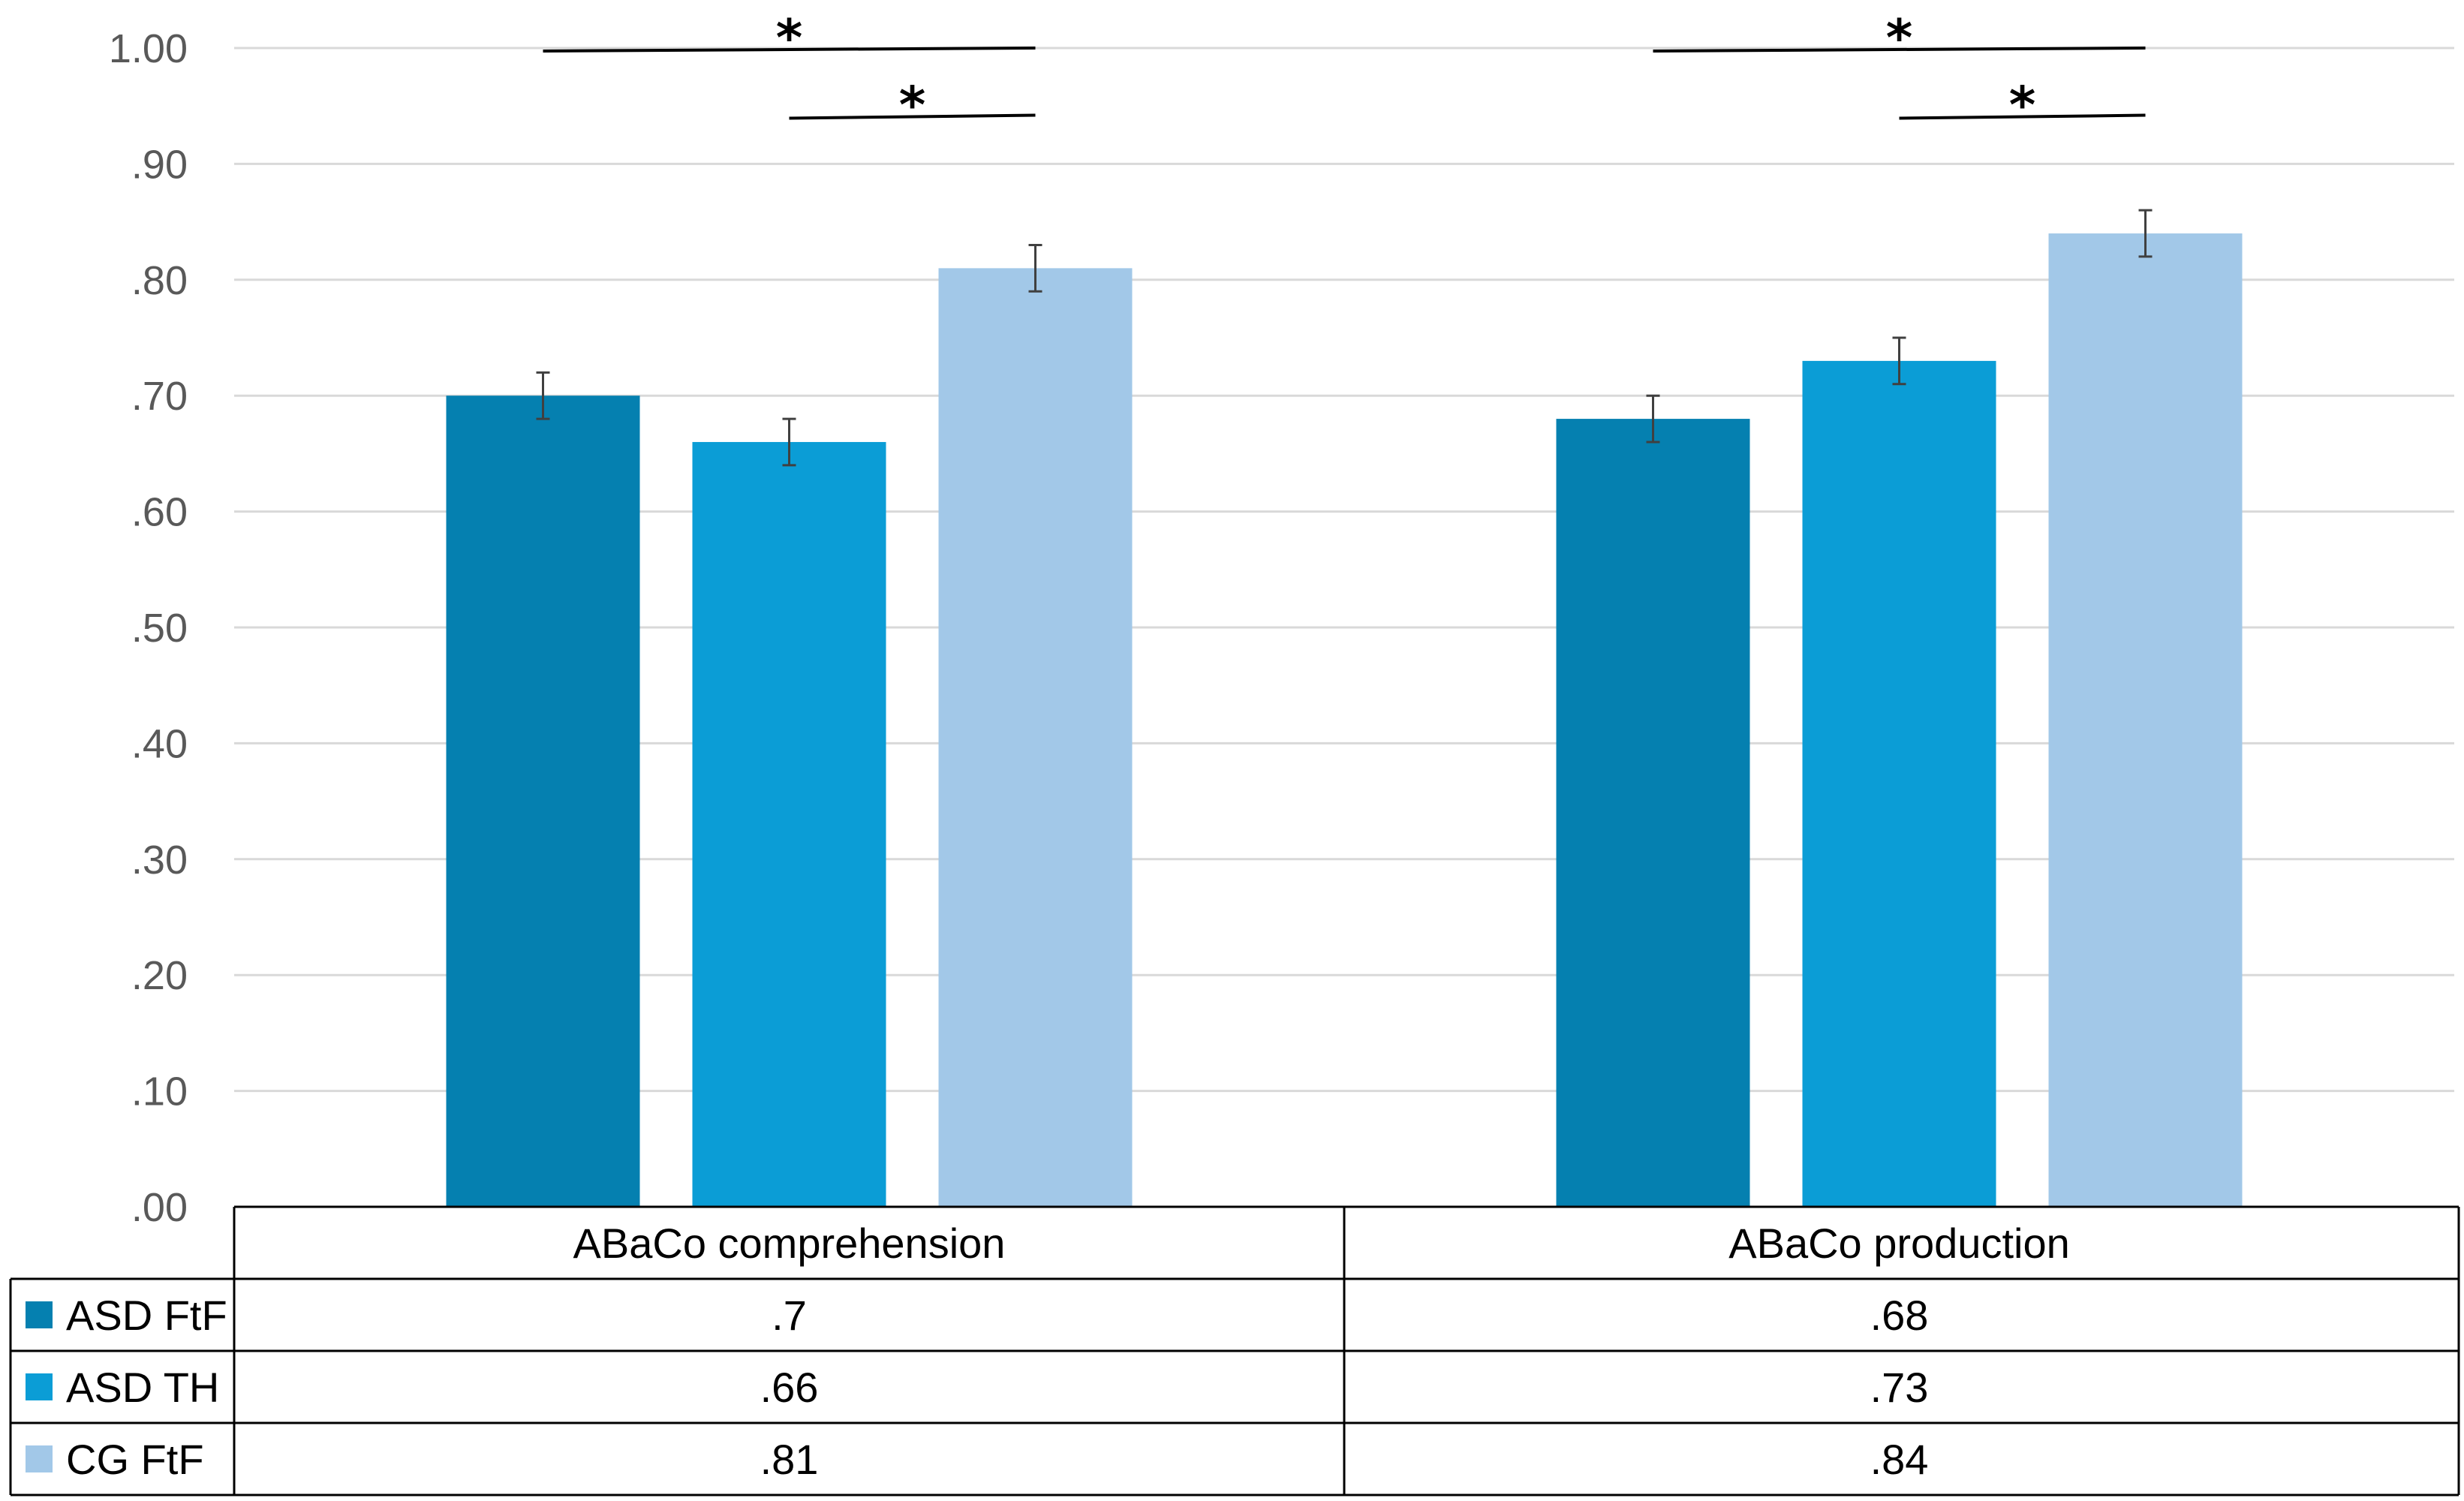  What do you see at coordinates (159, 396) in the screenshot?
I see `y-tick-label: .70` at bounding box center [159, 396].